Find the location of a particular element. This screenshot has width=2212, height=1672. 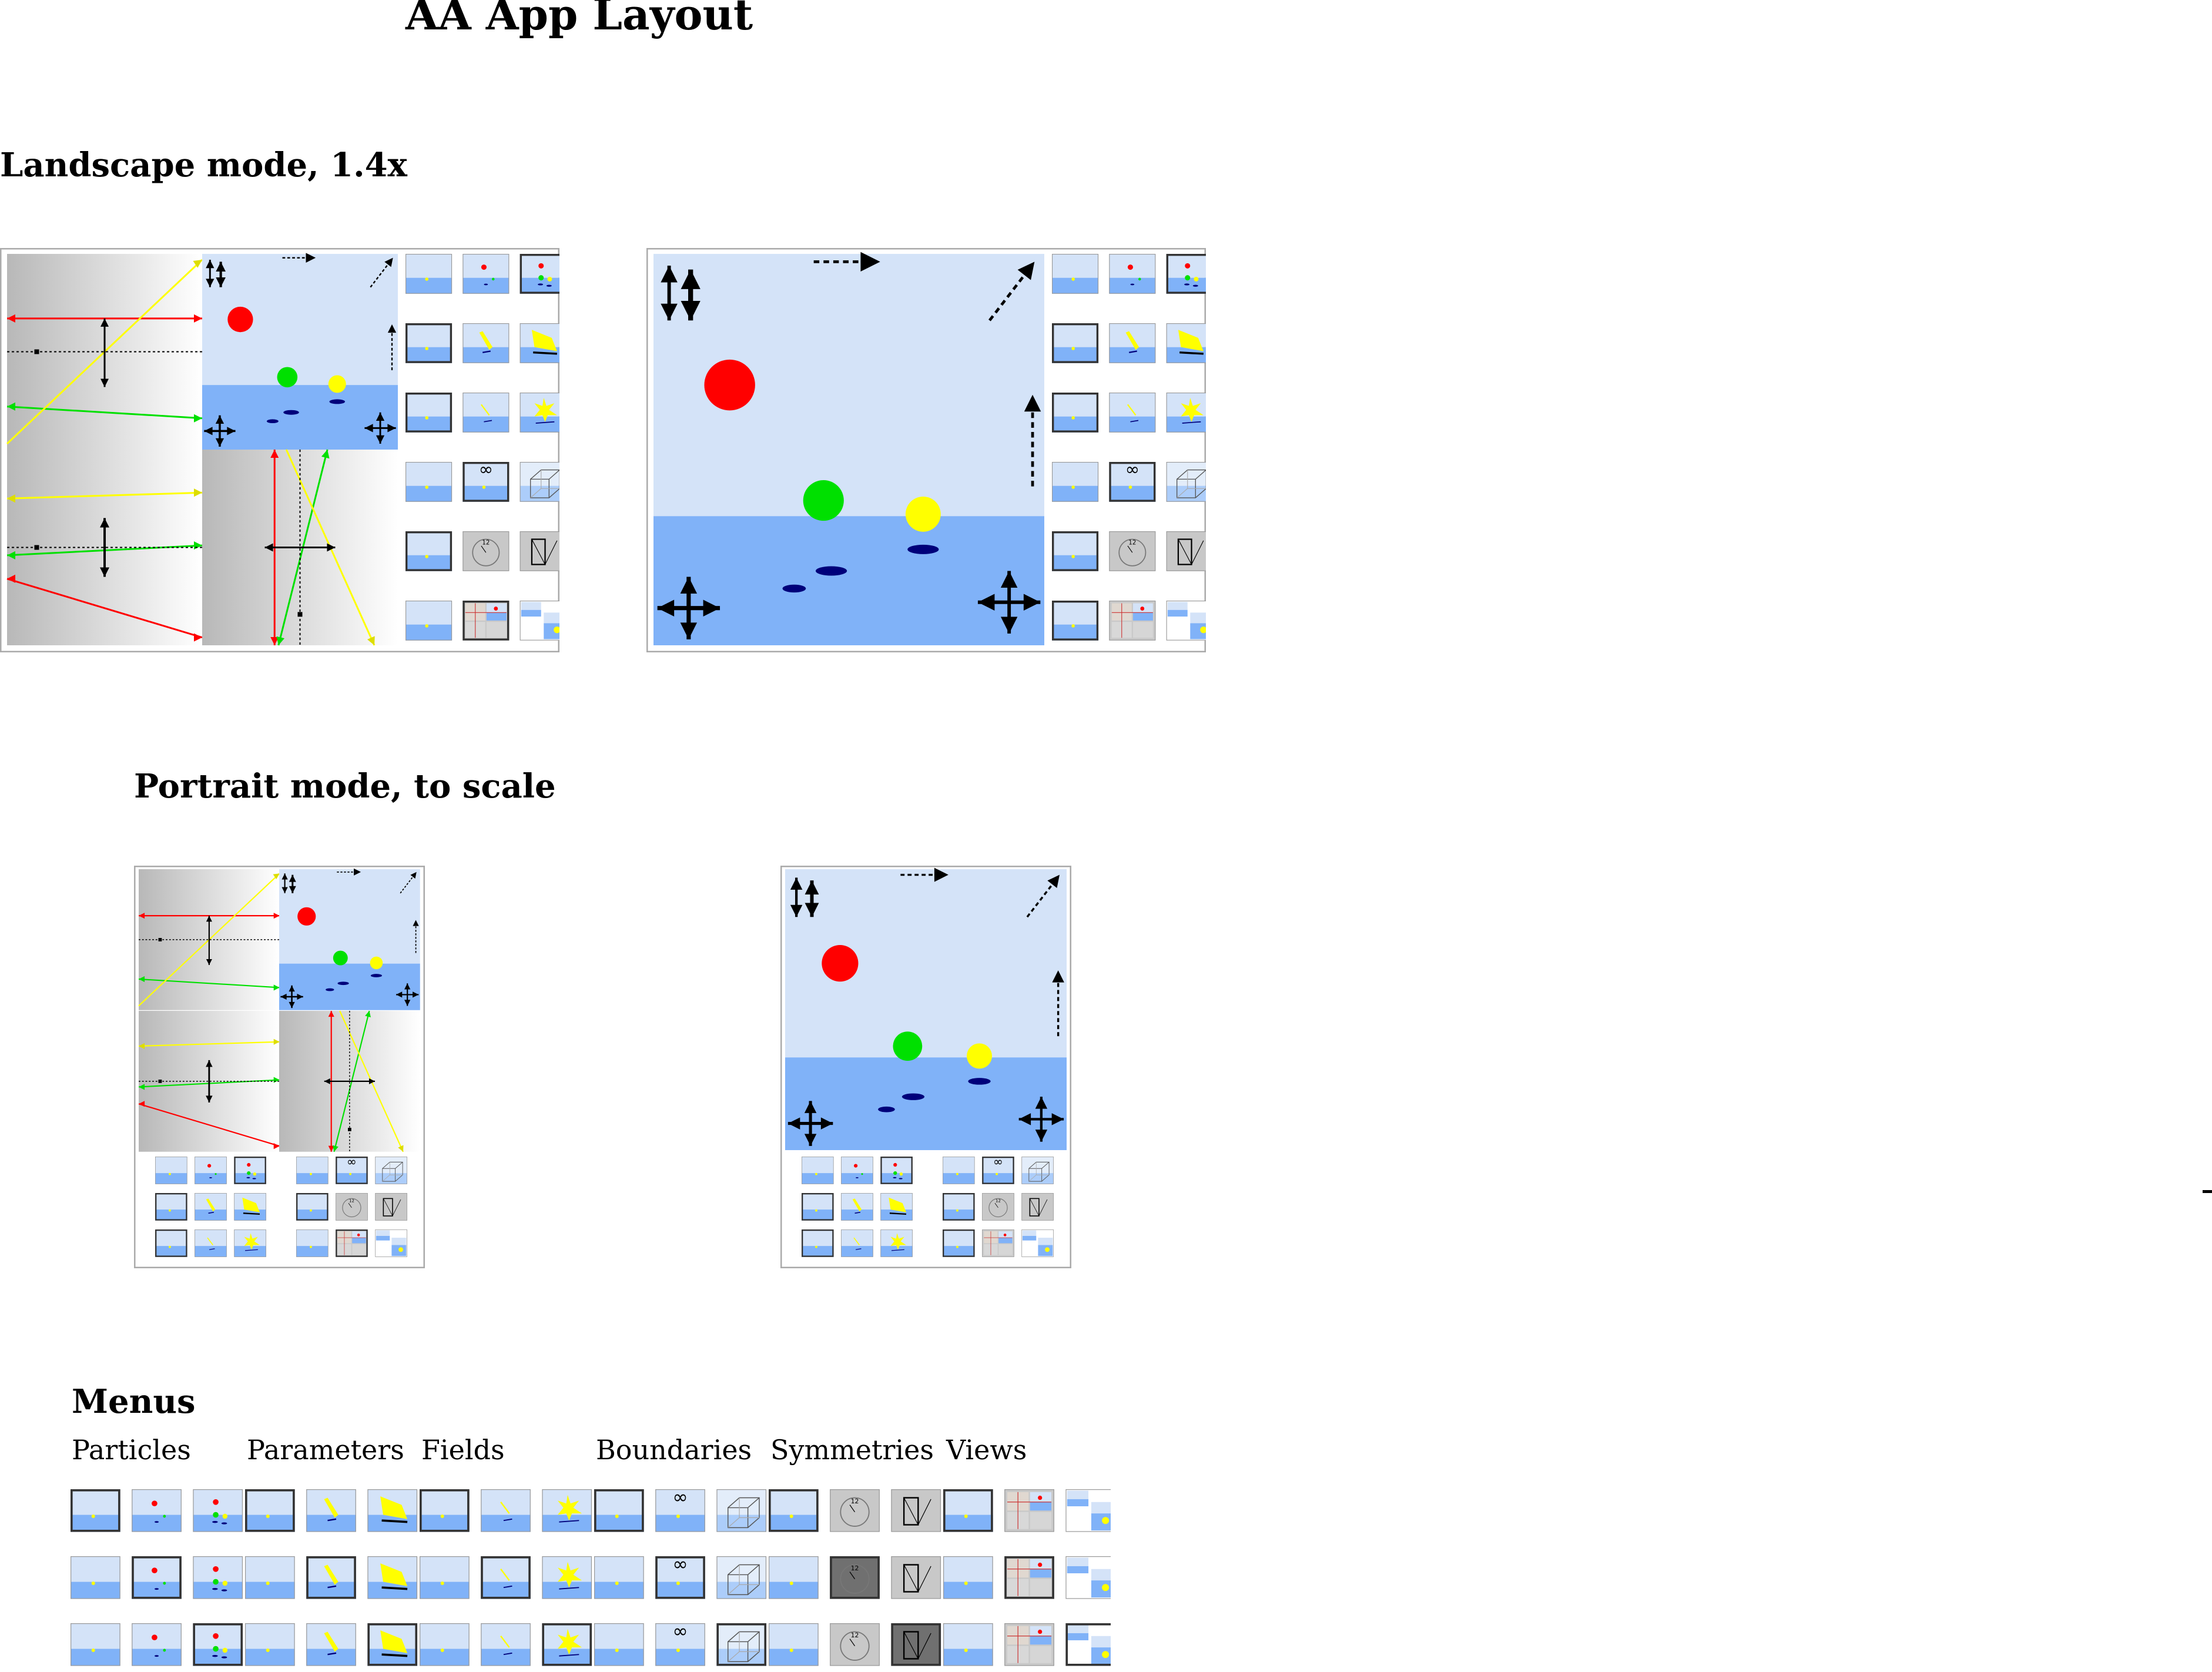

top-left-view is located at coordinates (104, 352).